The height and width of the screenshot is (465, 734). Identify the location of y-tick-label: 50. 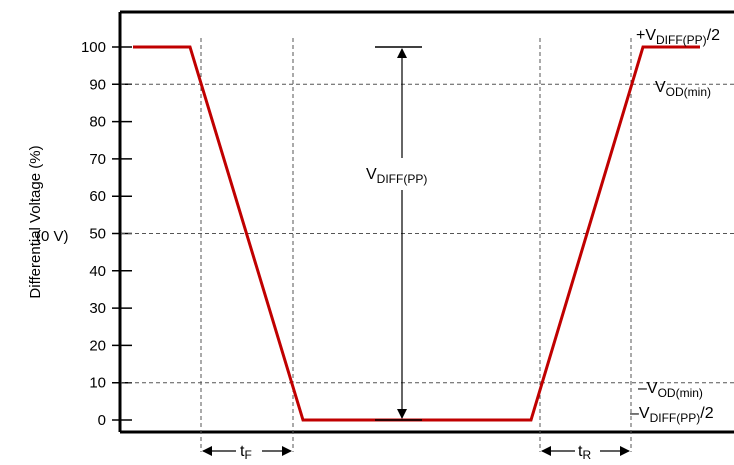
(97, 234).